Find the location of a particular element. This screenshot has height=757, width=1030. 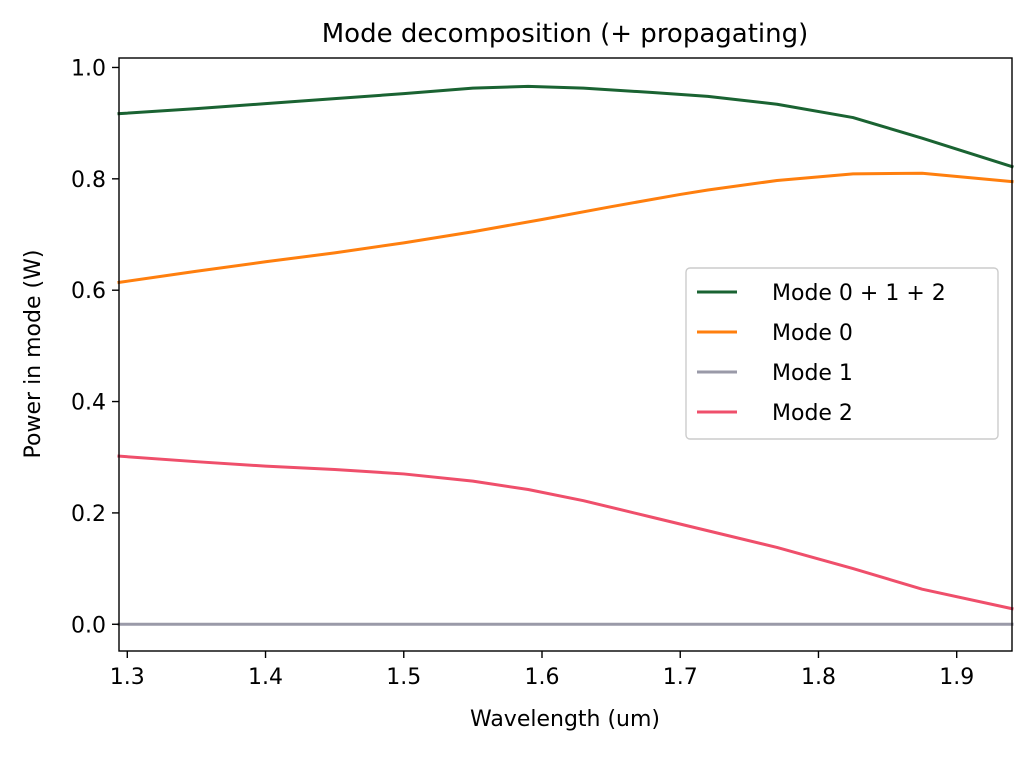

y-axis: 0.0 0.2 0.4 0.6 0.8 1.0 is located at coordinates (95, 347).